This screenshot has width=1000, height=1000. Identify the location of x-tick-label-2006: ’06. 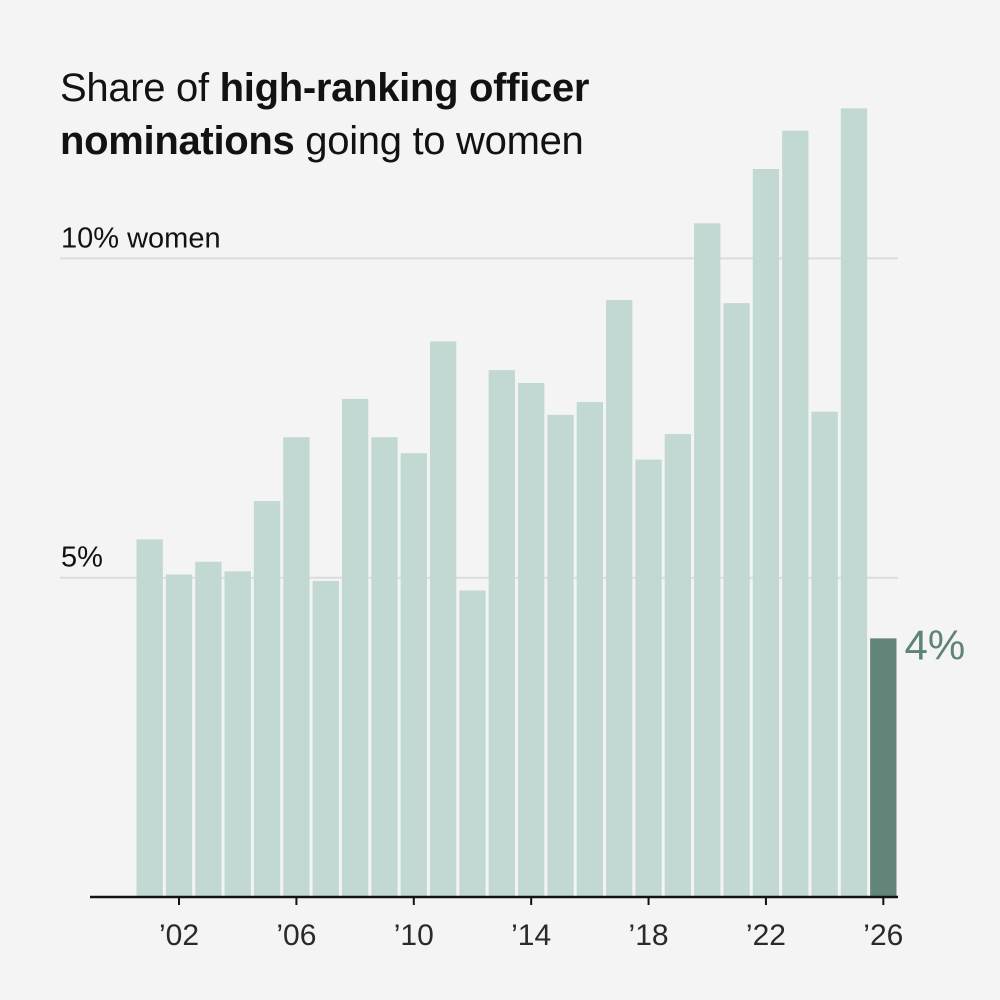
(296, 935).